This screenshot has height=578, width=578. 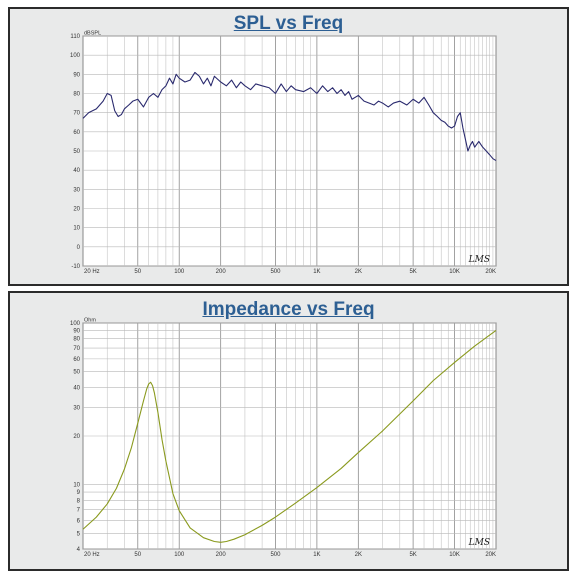 I want to click on spl-y-axis-label: dBSPL, so click(x=92, y=34).